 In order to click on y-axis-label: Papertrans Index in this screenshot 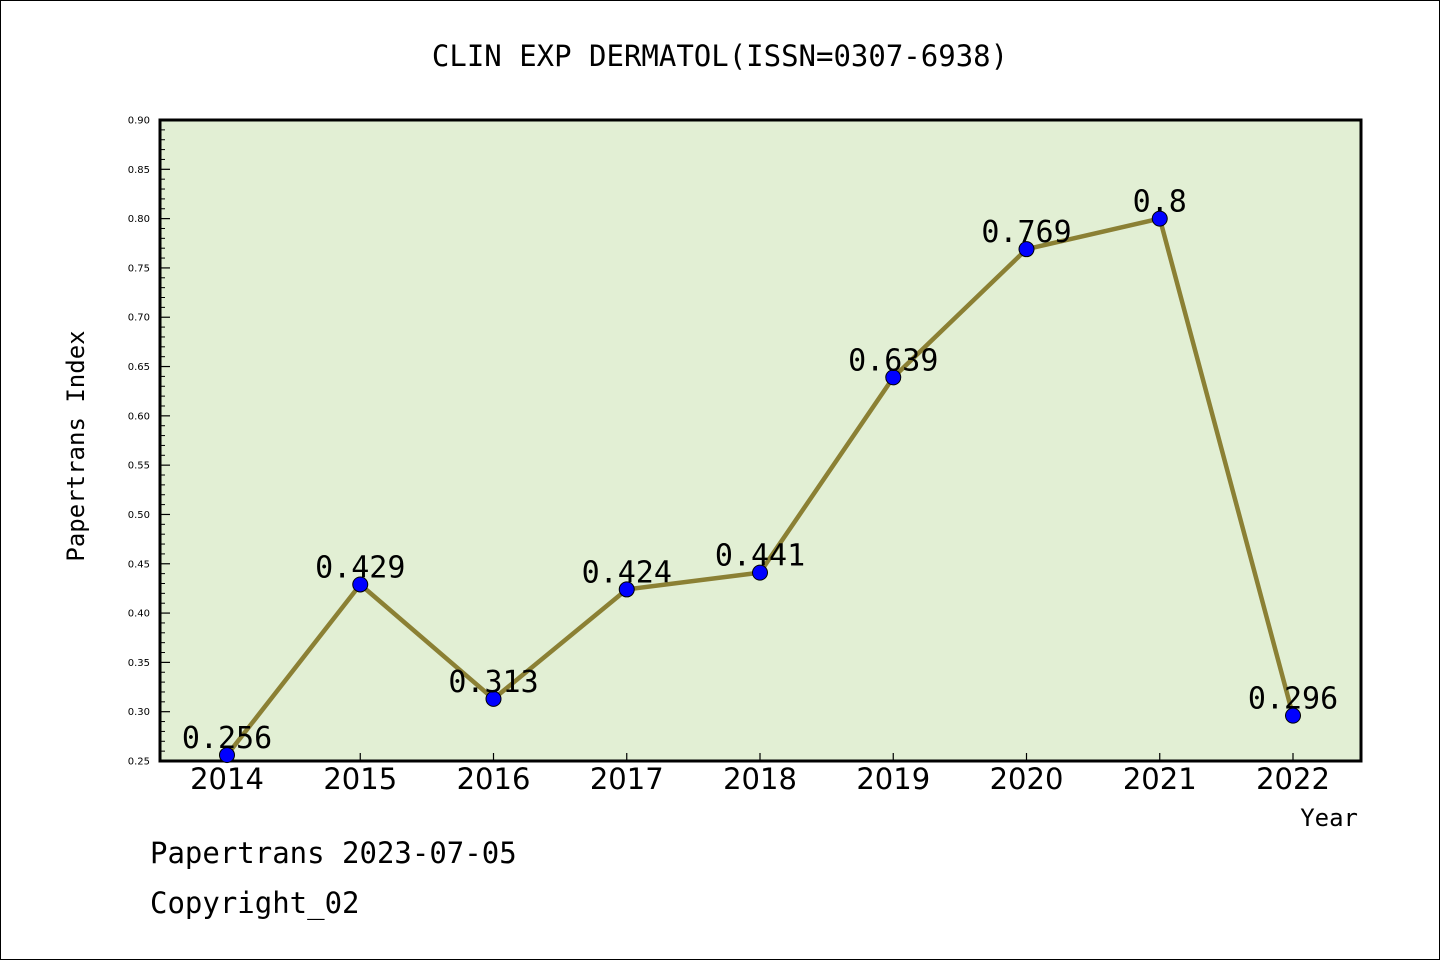, I will do `click(76, 445)`.